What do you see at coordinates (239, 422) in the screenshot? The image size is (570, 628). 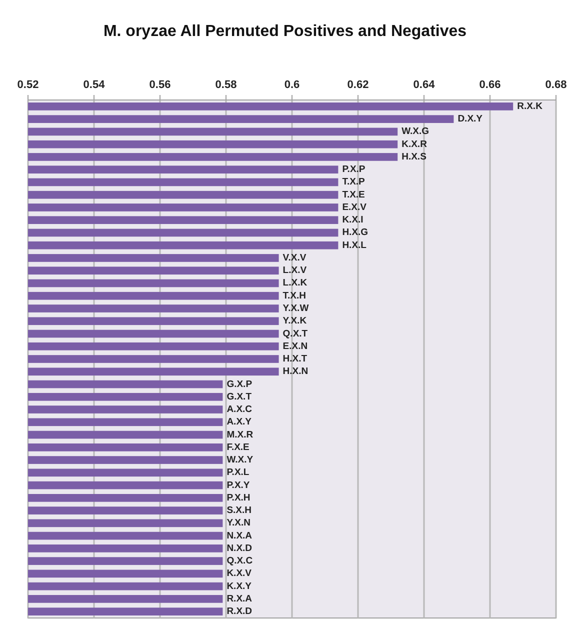 I see `y-tick-label: A.X.Y` at bounding box center [239, 422].